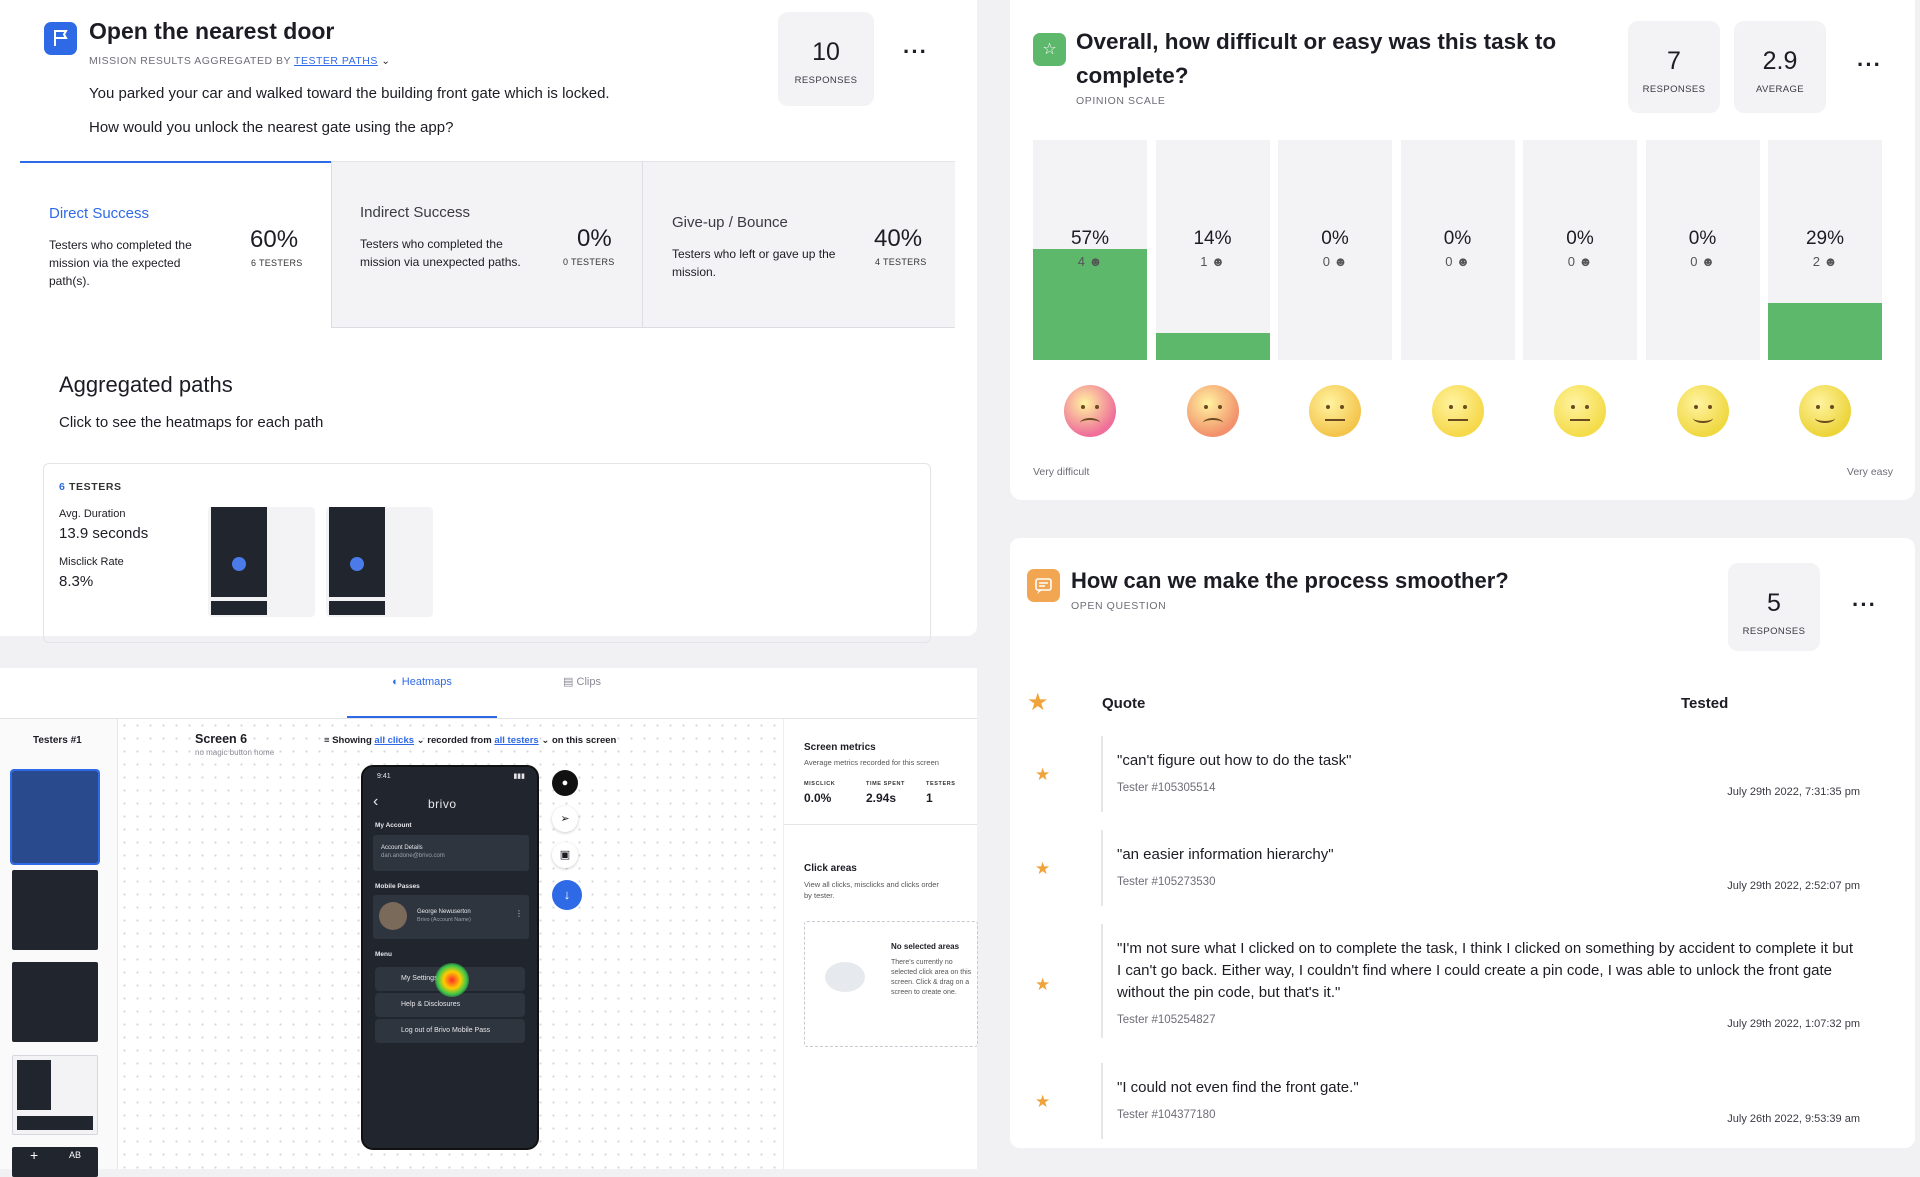 This screenshot has width=1920, height=1177. What do you see at coordinates (941, 793) in the screenshot?
I see `metric-testers: TESTERS 1` at bounding box center [941, 793].